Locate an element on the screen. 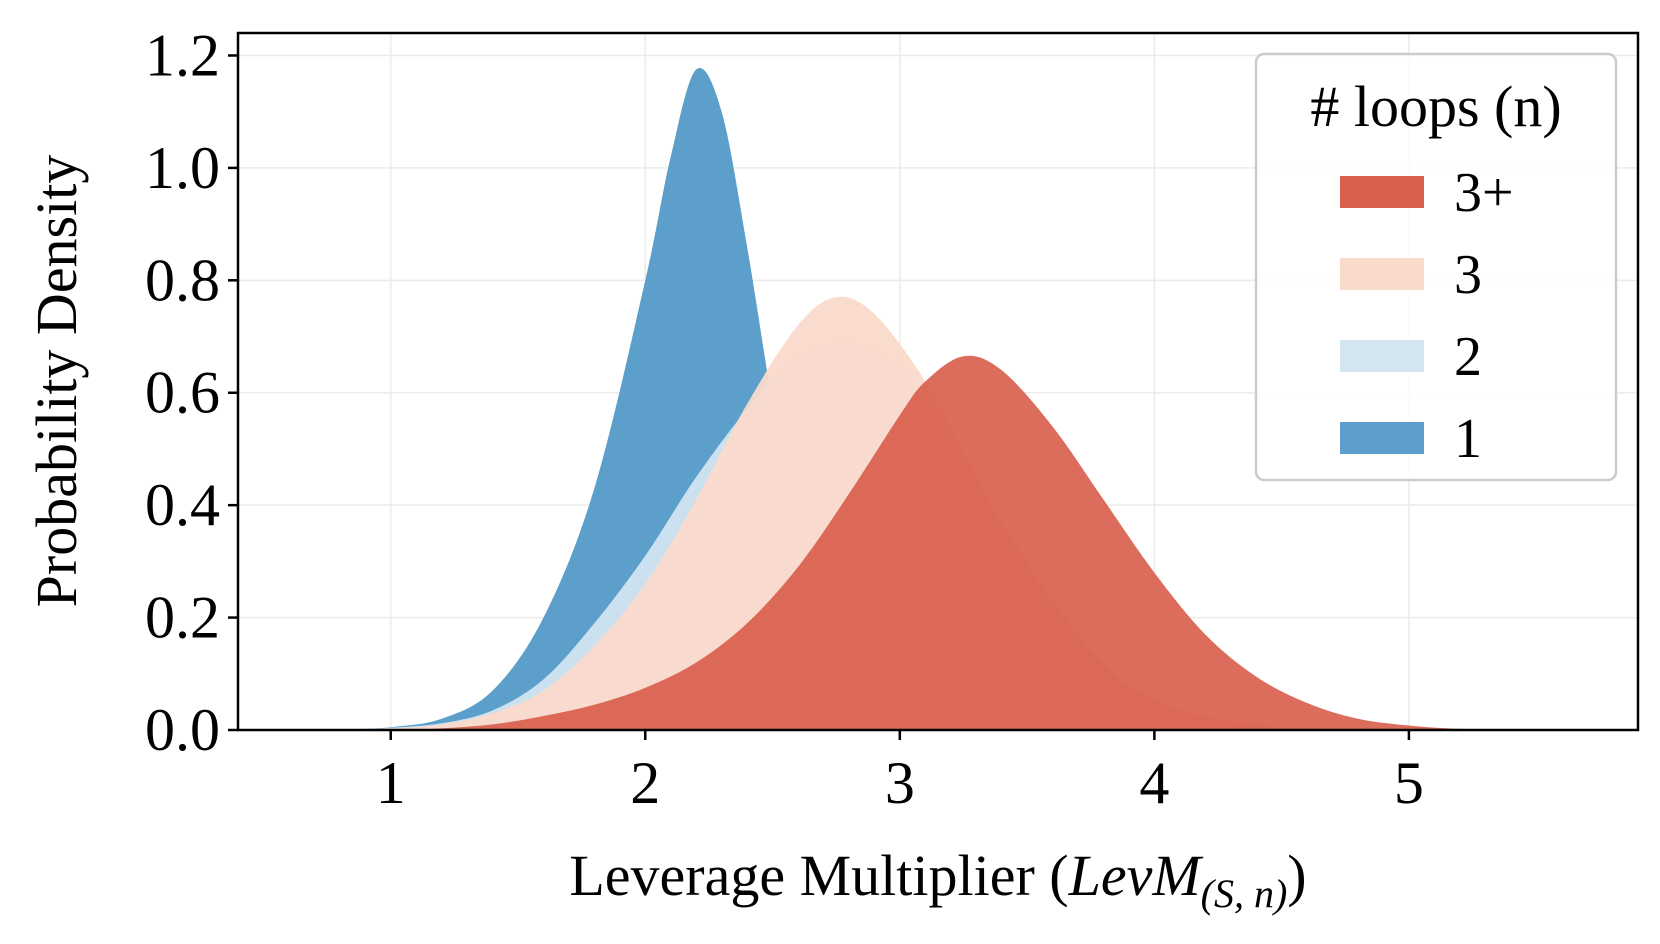  x-tick-label-1: 2 is located at coordinates (645, 783).